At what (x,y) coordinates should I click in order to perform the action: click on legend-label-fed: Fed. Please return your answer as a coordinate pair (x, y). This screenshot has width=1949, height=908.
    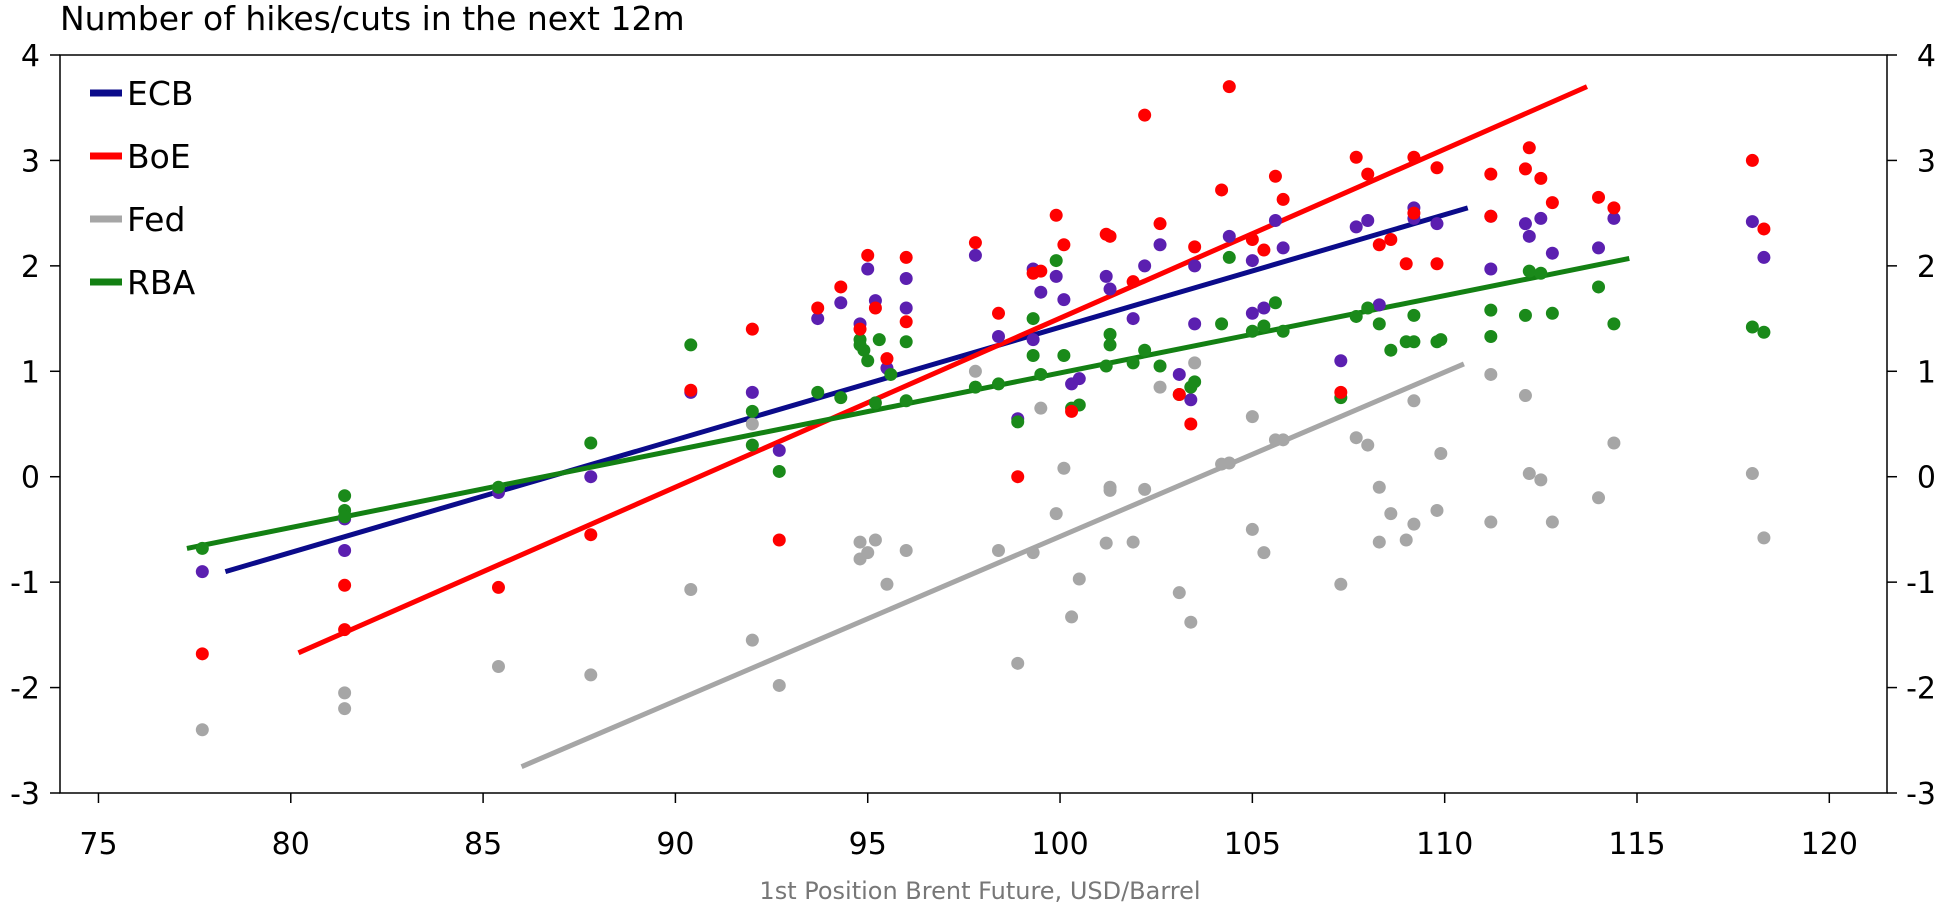
    Looking at the image, I should click on (156, 219).